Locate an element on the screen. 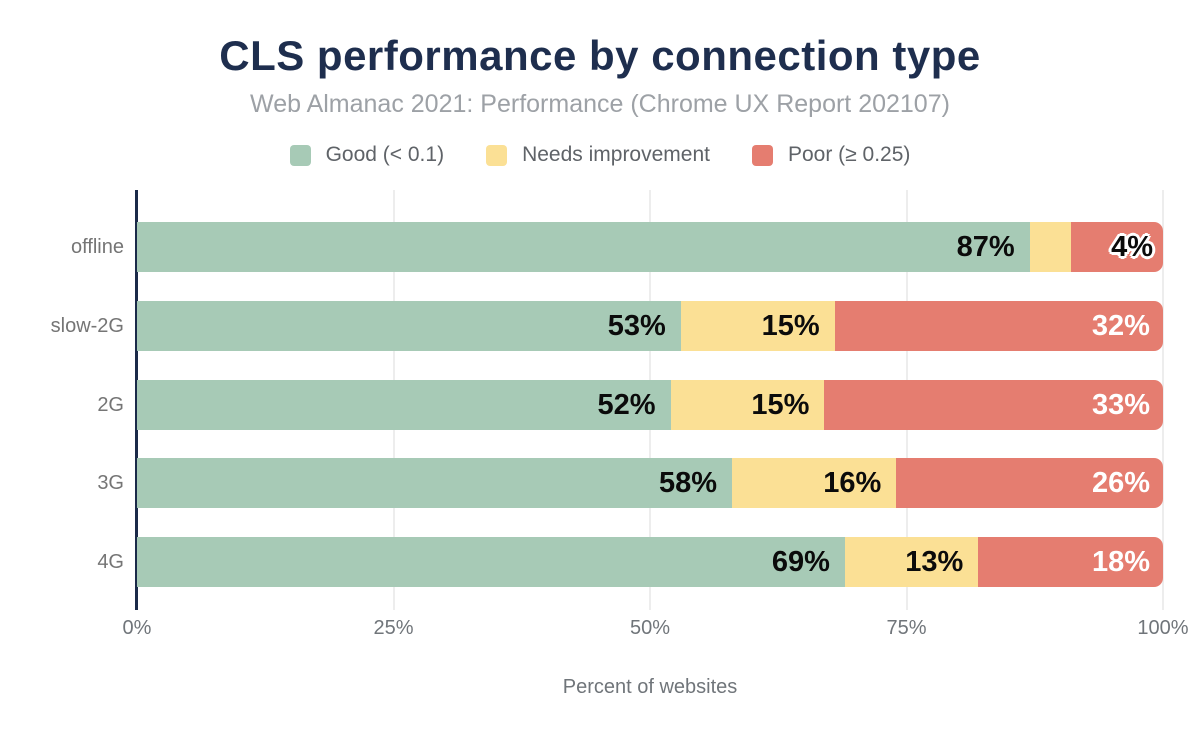 This screenshot has height=742, width=1200. bar-segment-good: 58% is located at coordinates (435, 483).